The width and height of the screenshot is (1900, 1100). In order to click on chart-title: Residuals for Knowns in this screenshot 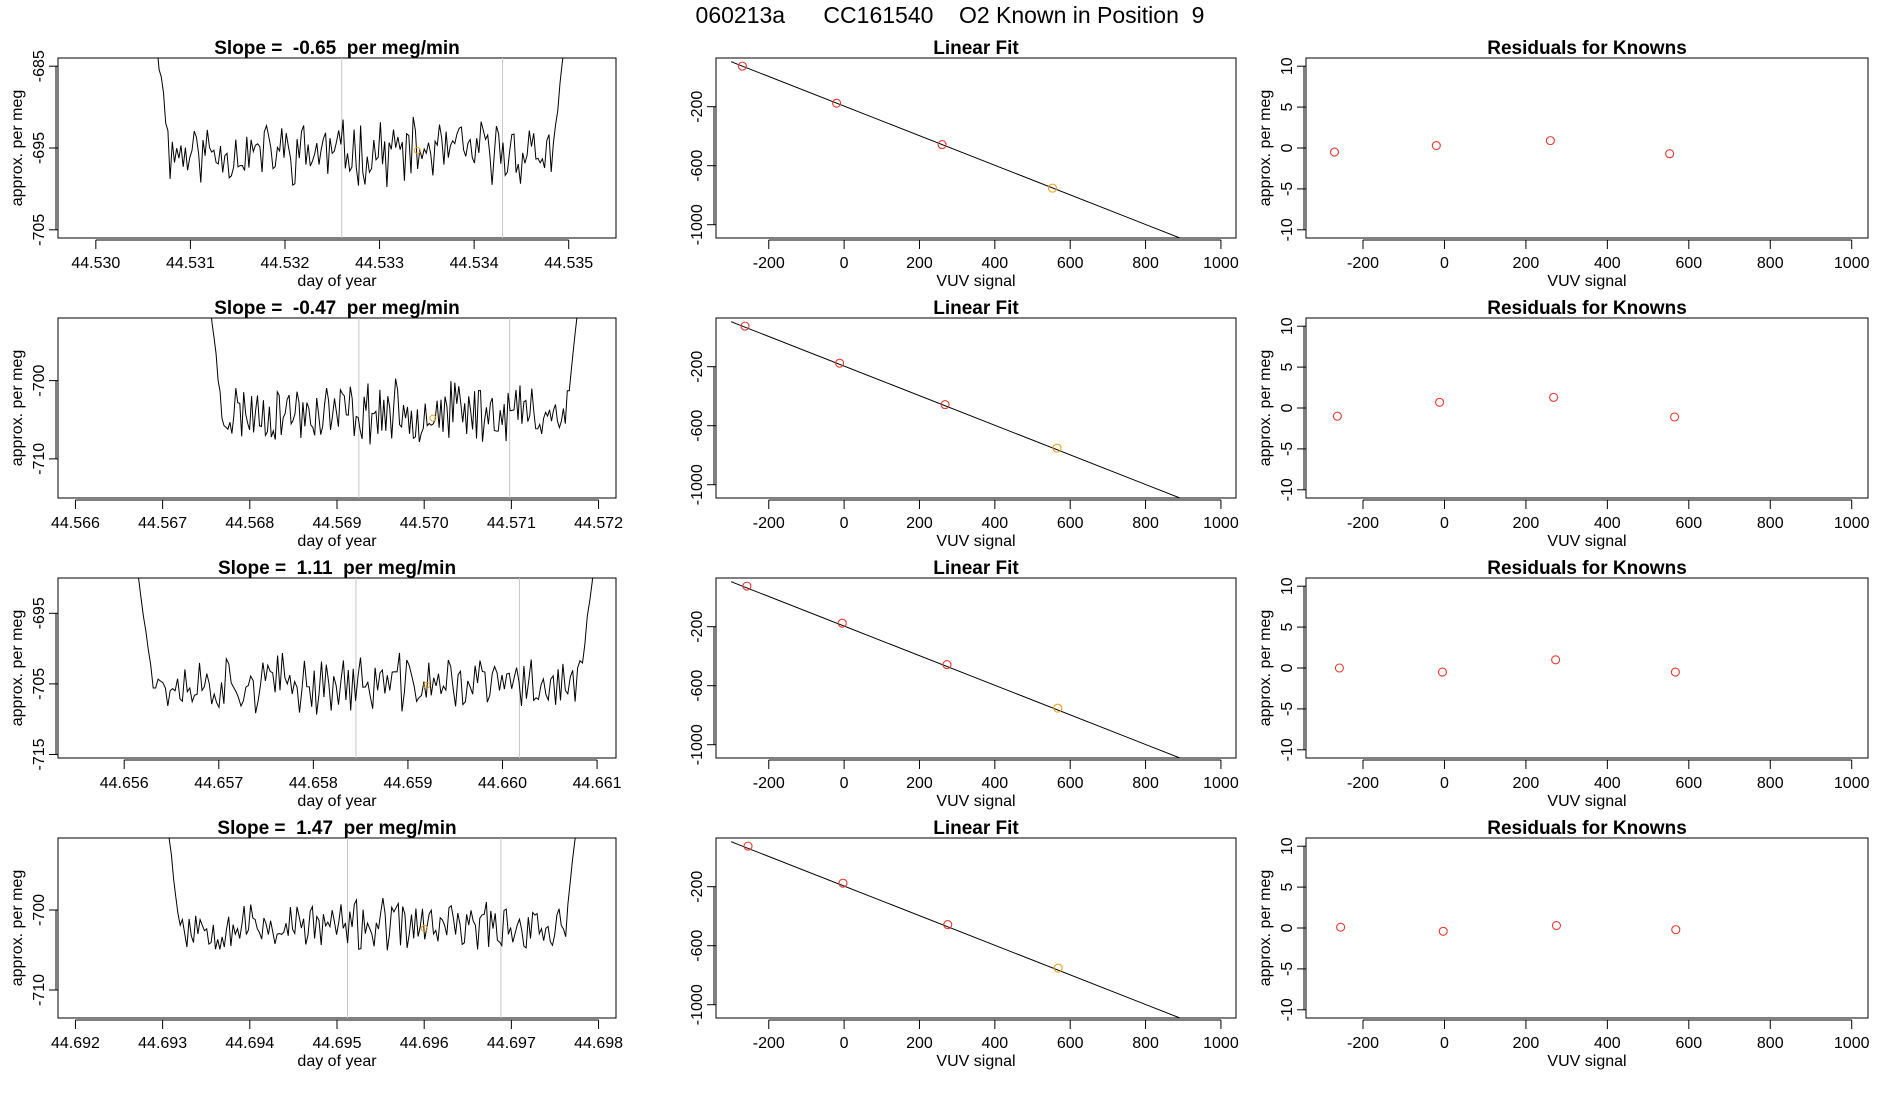, I will do `click(1587, 828)`.